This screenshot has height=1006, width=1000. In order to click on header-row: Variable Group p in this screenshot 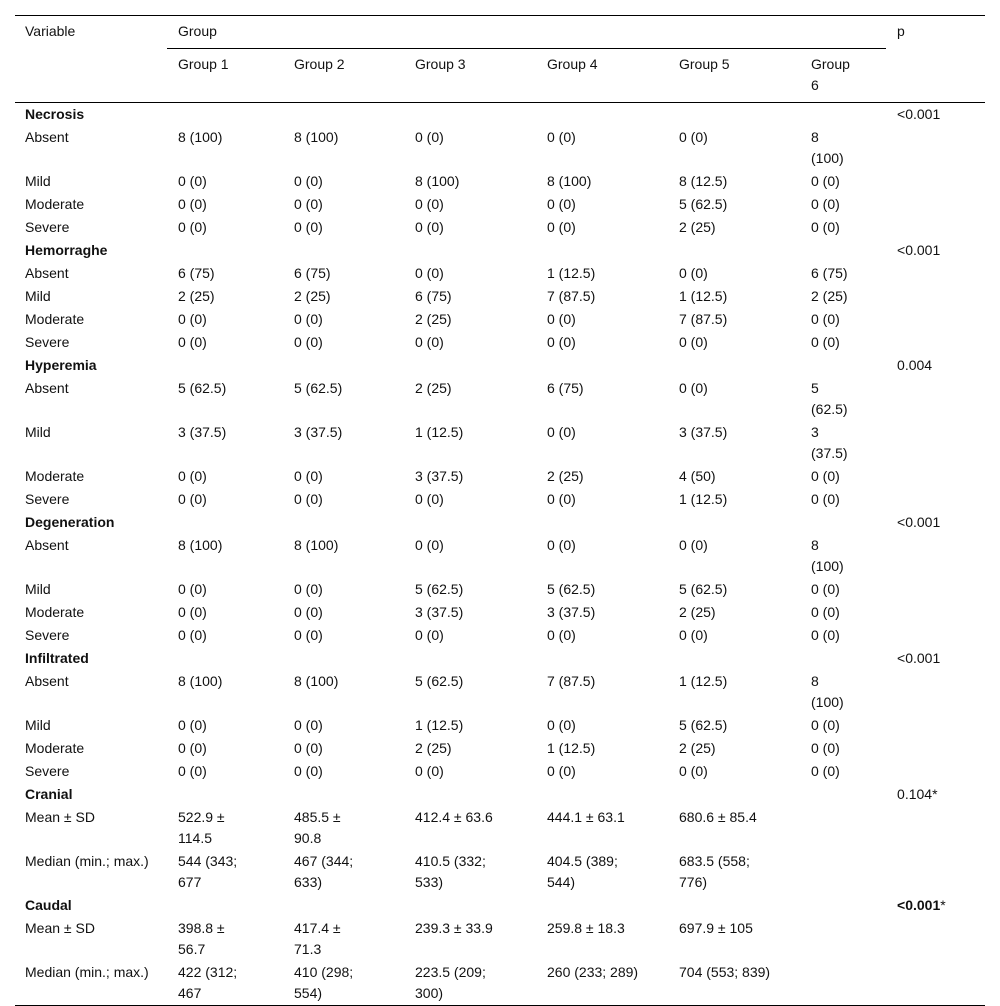, I will do `click(500, 32)`.